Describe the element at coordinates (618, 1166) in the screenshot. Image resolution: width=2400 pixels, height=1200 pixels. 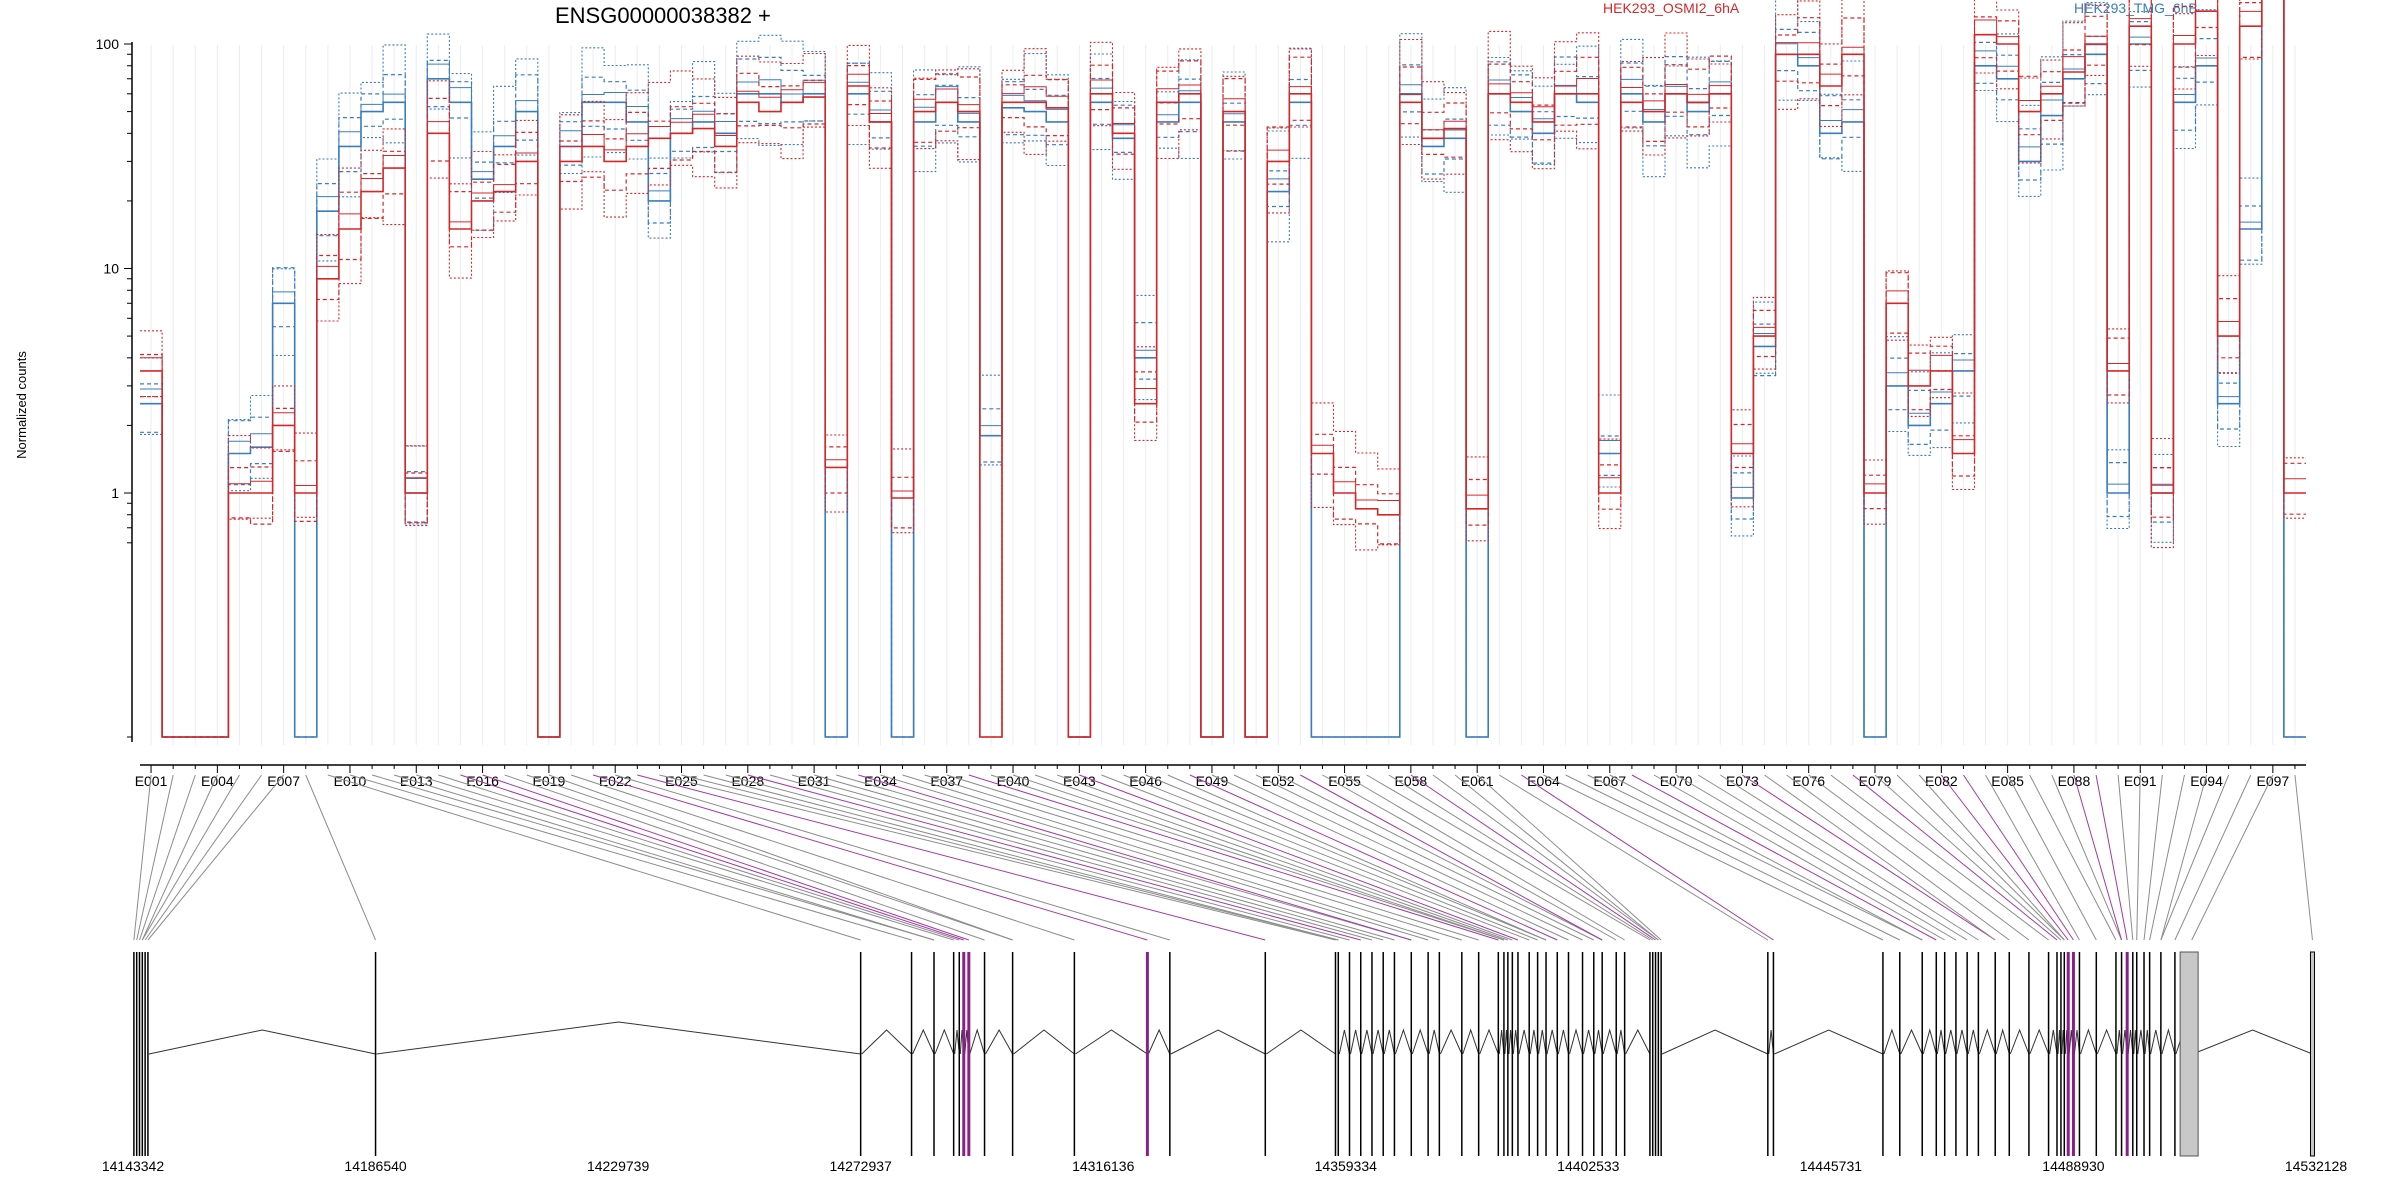
I see `coordinate-label: 14229739` at that location.